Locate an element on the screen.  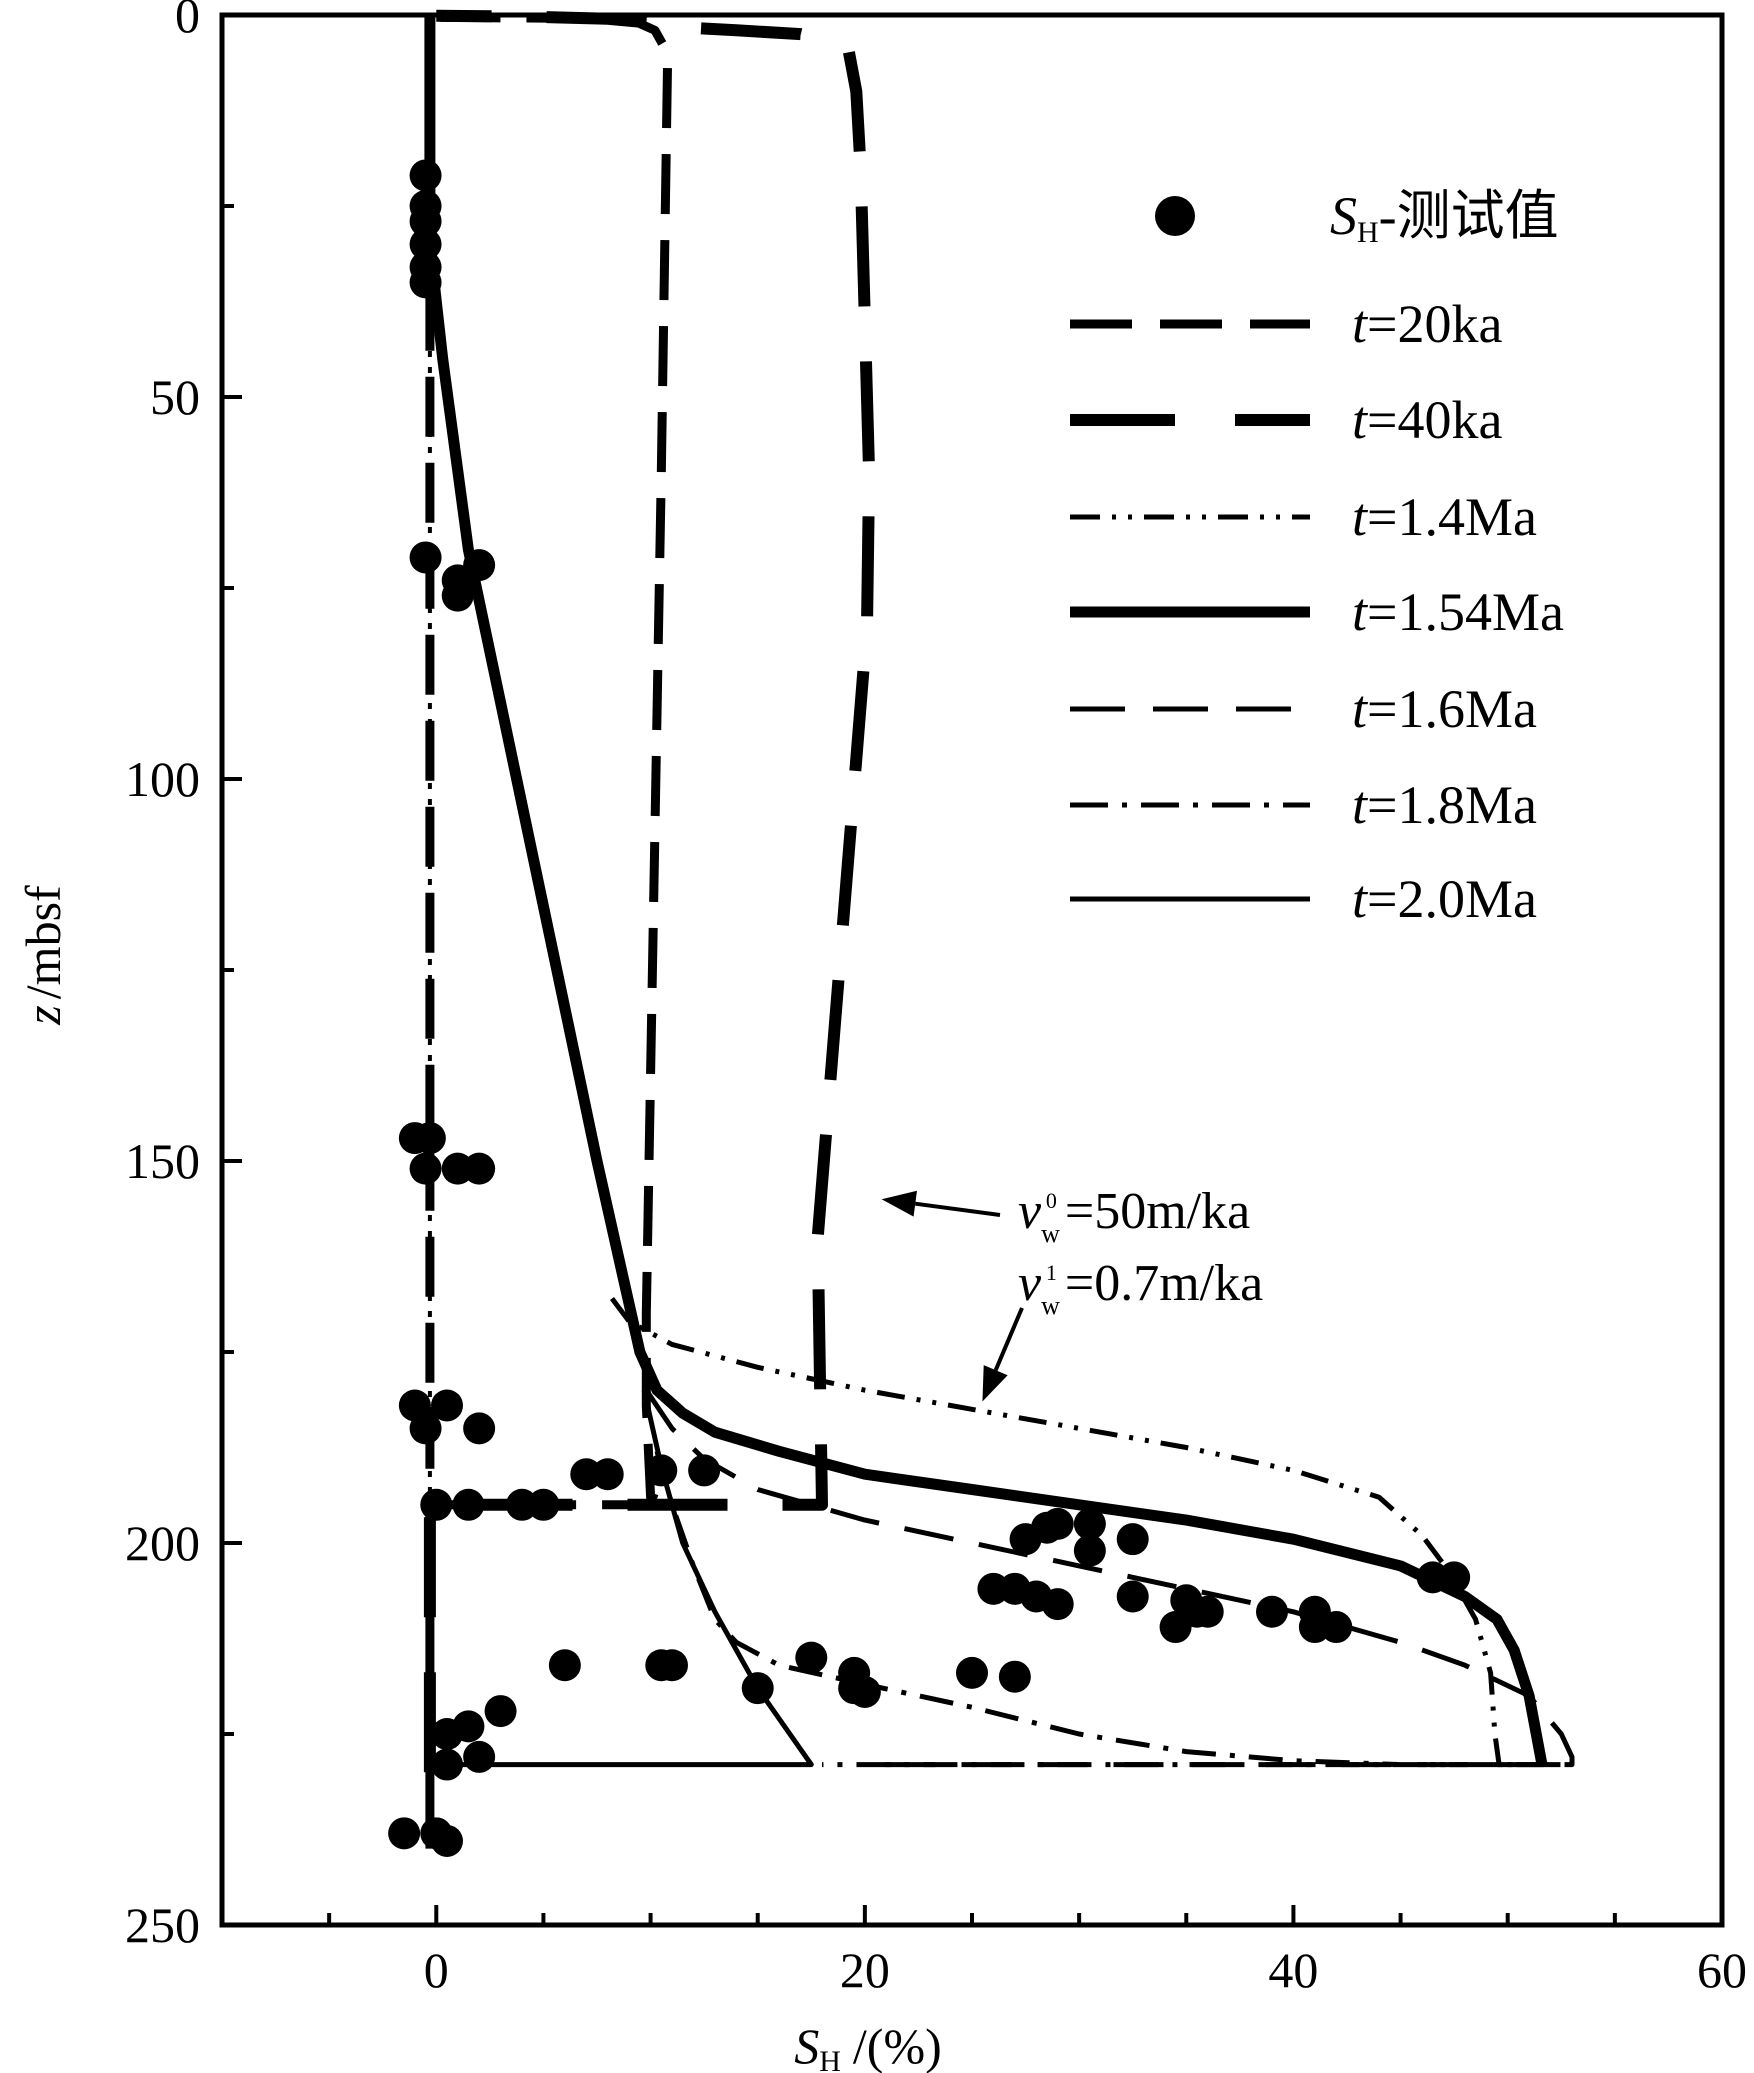
y-tick-label: 100 is located at coordinates (162, 779).